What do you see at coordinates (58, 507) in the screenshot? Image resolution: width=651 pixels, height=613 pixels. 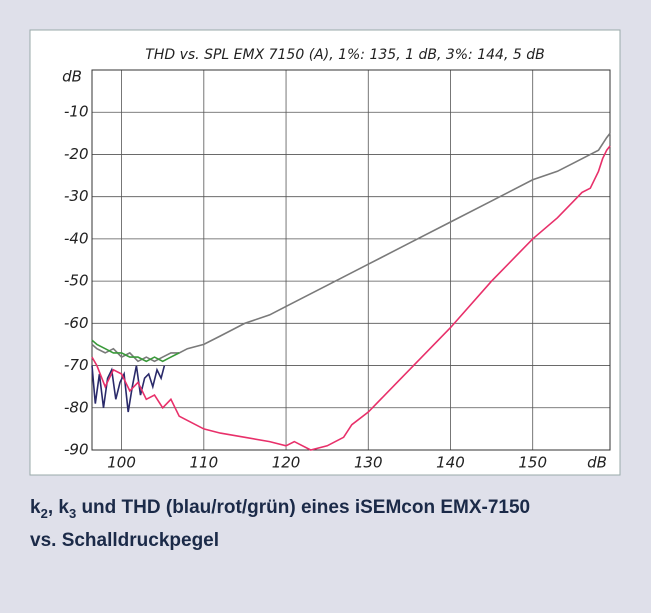 I see `caption-text: , k` at bounding box center [58, 507].